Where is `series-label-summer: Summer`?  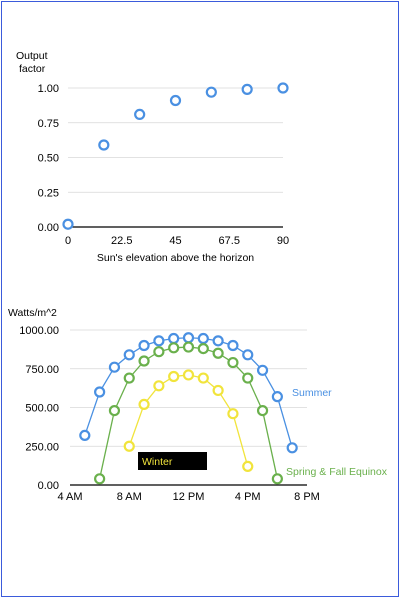
series-label-summer: Summer is located at coordinates (312, 393).